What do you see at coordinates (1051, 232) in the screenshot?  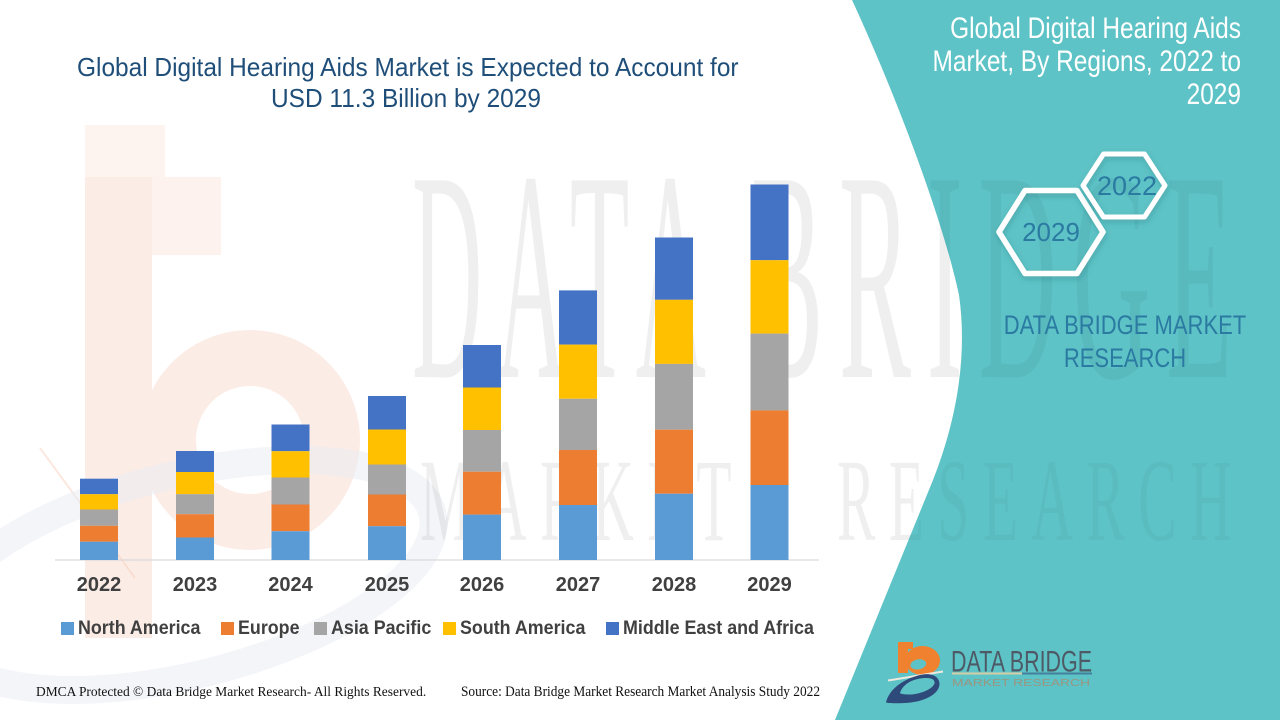 I see `svg-text: 2029` at bounding box center [1051, 232].